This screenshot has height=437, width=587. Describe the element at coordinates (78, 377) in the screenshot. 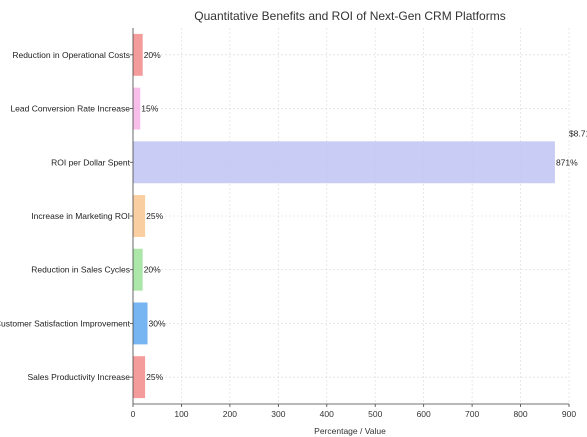

I see `y-tick-label: Sales Productivity Increase` at that location.